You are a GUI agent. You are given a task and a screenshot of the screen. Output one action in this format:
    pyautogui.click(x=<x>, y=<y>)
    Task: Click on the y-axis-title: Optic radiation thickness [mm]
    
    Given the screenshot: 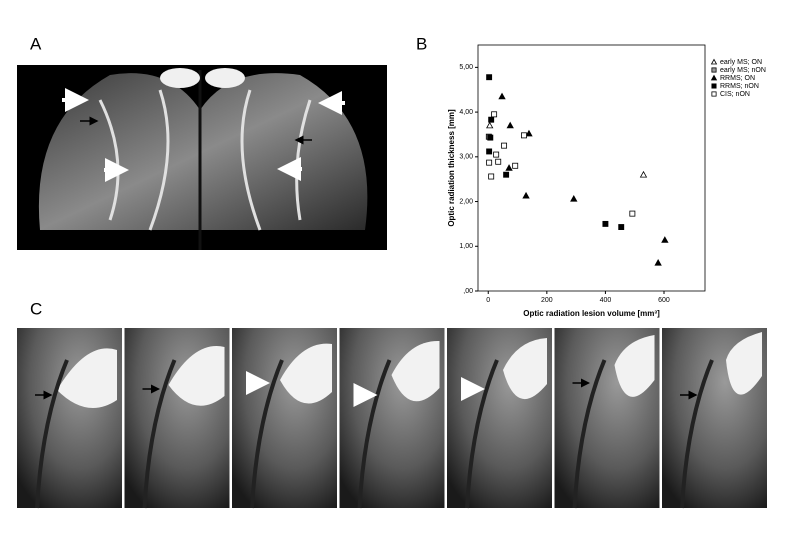 What is the action you would take?
    pyautogui.click(x=451, y=168)
    